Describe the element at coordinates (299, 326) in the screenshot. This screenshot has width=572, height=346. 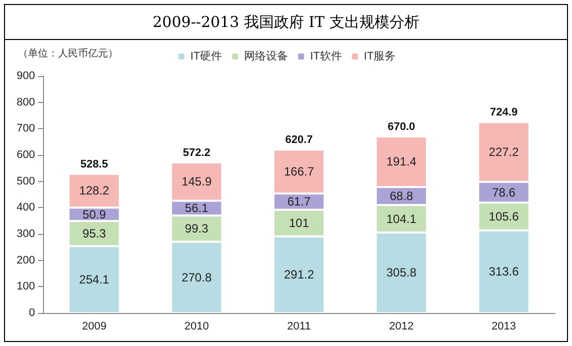
I see `x-tick-label: 2011` at that location.